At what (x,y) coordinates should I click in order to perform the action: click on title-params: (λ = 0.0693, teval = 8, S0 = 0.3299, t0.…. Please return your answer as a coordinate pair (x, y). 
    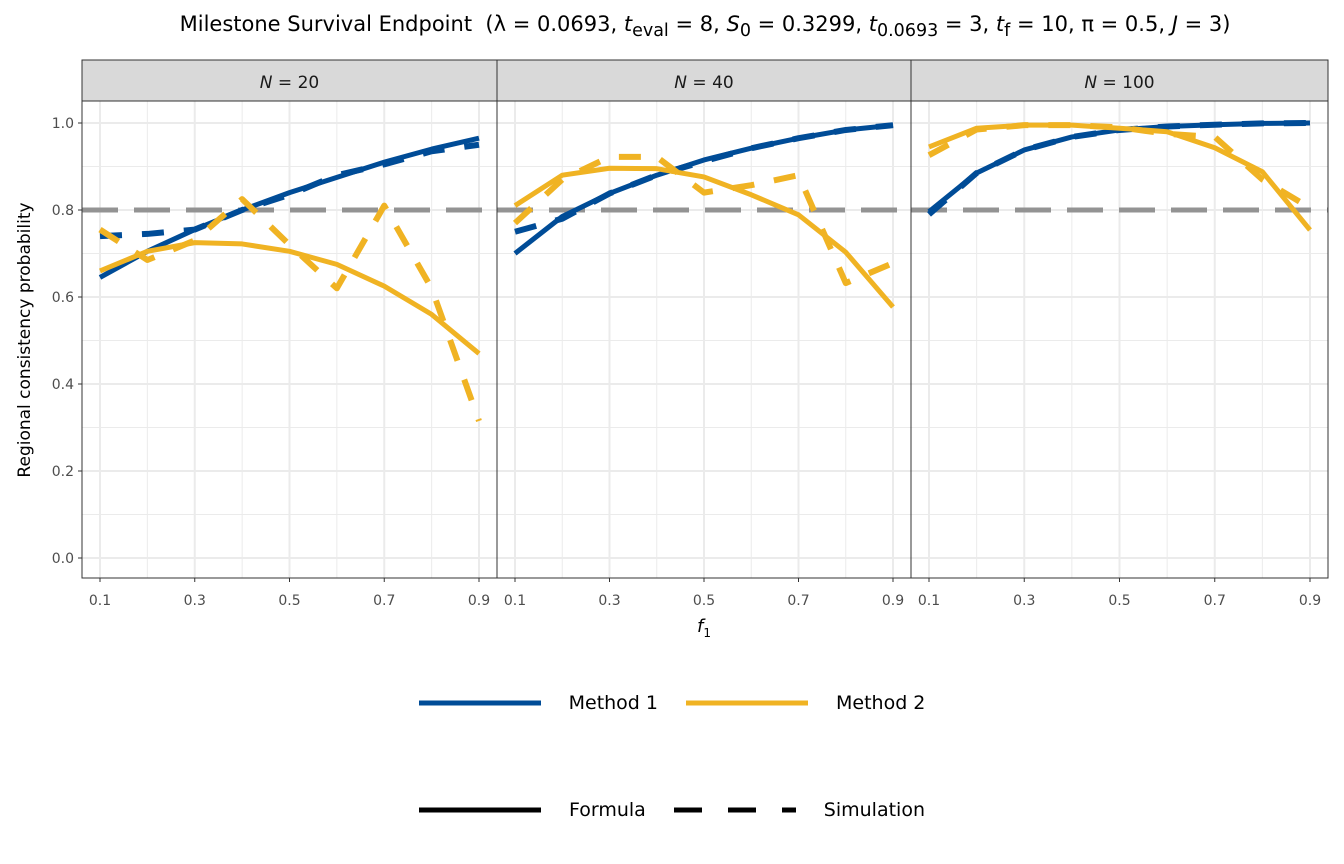
    Looking at the image, I should click on (858, 27).